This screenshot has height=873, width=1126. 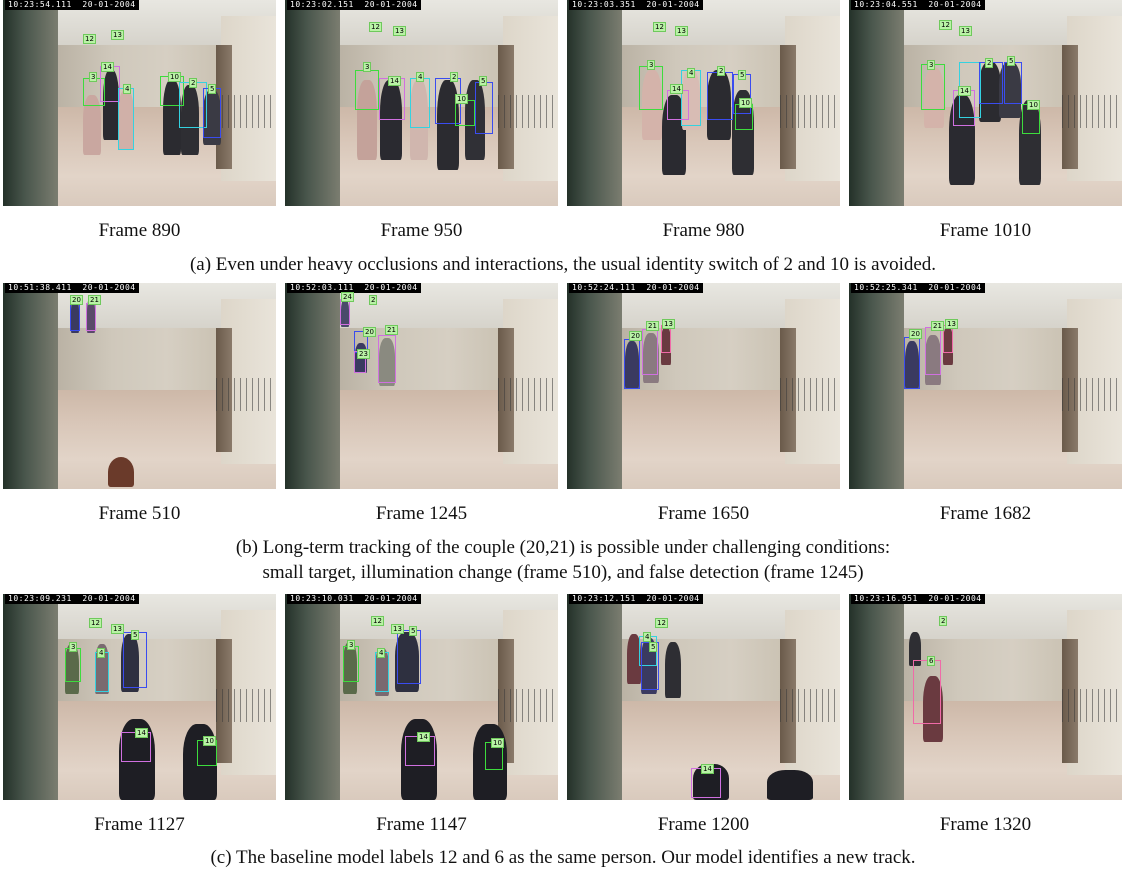 I want to click on timestamp: 10:52:03.111 20-01-2004, so click(x=354, y=288).